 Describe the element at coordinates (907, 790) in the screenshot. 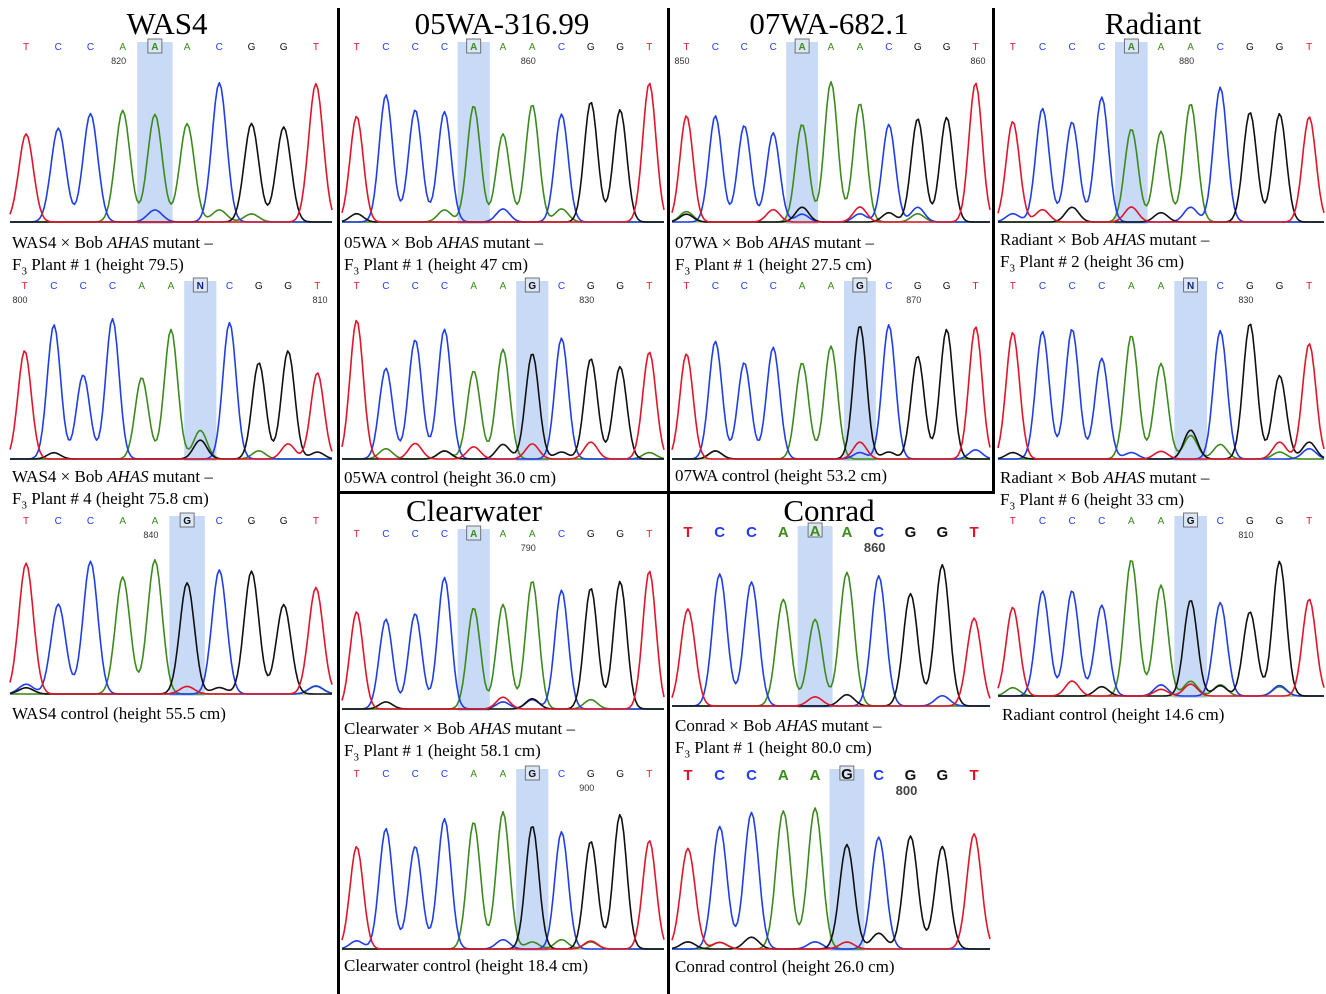

I see `position-label: 800` at that location.